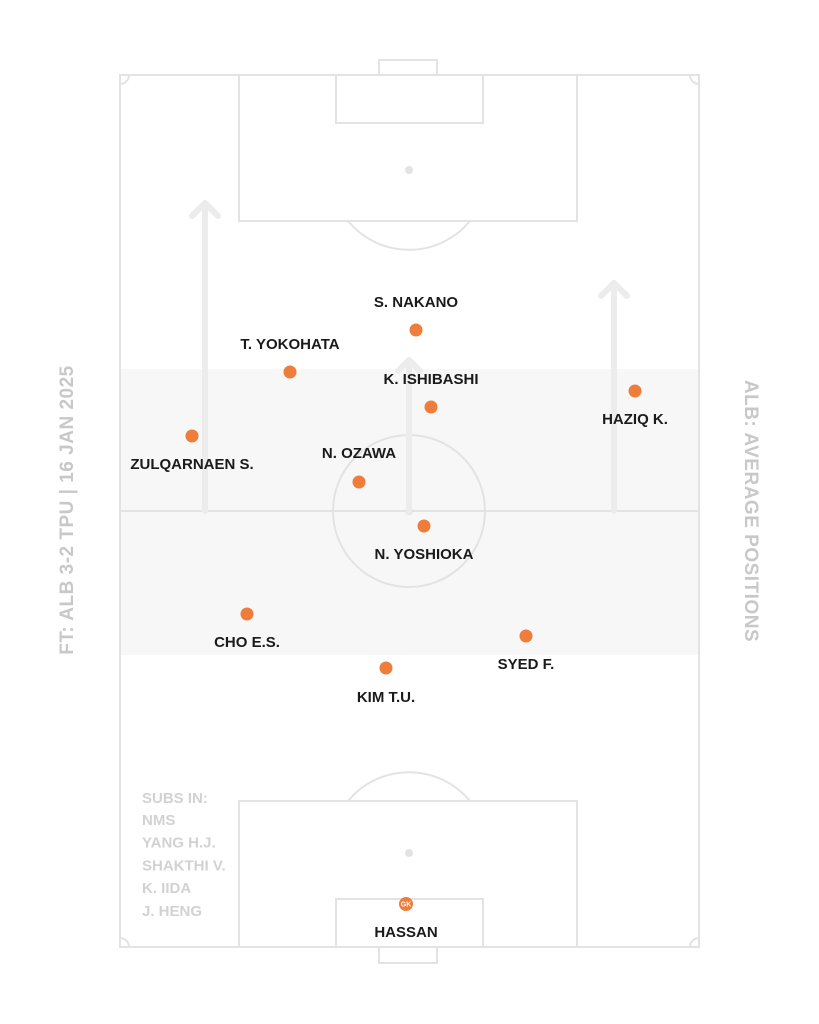 Image resolution: width=819 pixels, height=1024 pixels. I want to click on player-name: S. NAKANO, so click(416, 302).